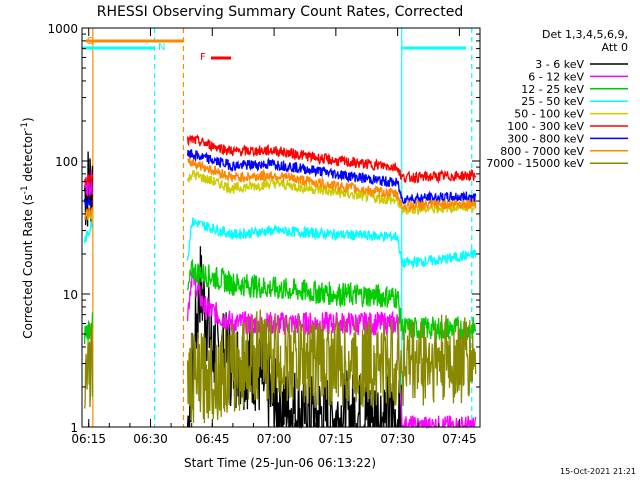  I want to click on legend-header-line2: Att 0, so click(615, 47).